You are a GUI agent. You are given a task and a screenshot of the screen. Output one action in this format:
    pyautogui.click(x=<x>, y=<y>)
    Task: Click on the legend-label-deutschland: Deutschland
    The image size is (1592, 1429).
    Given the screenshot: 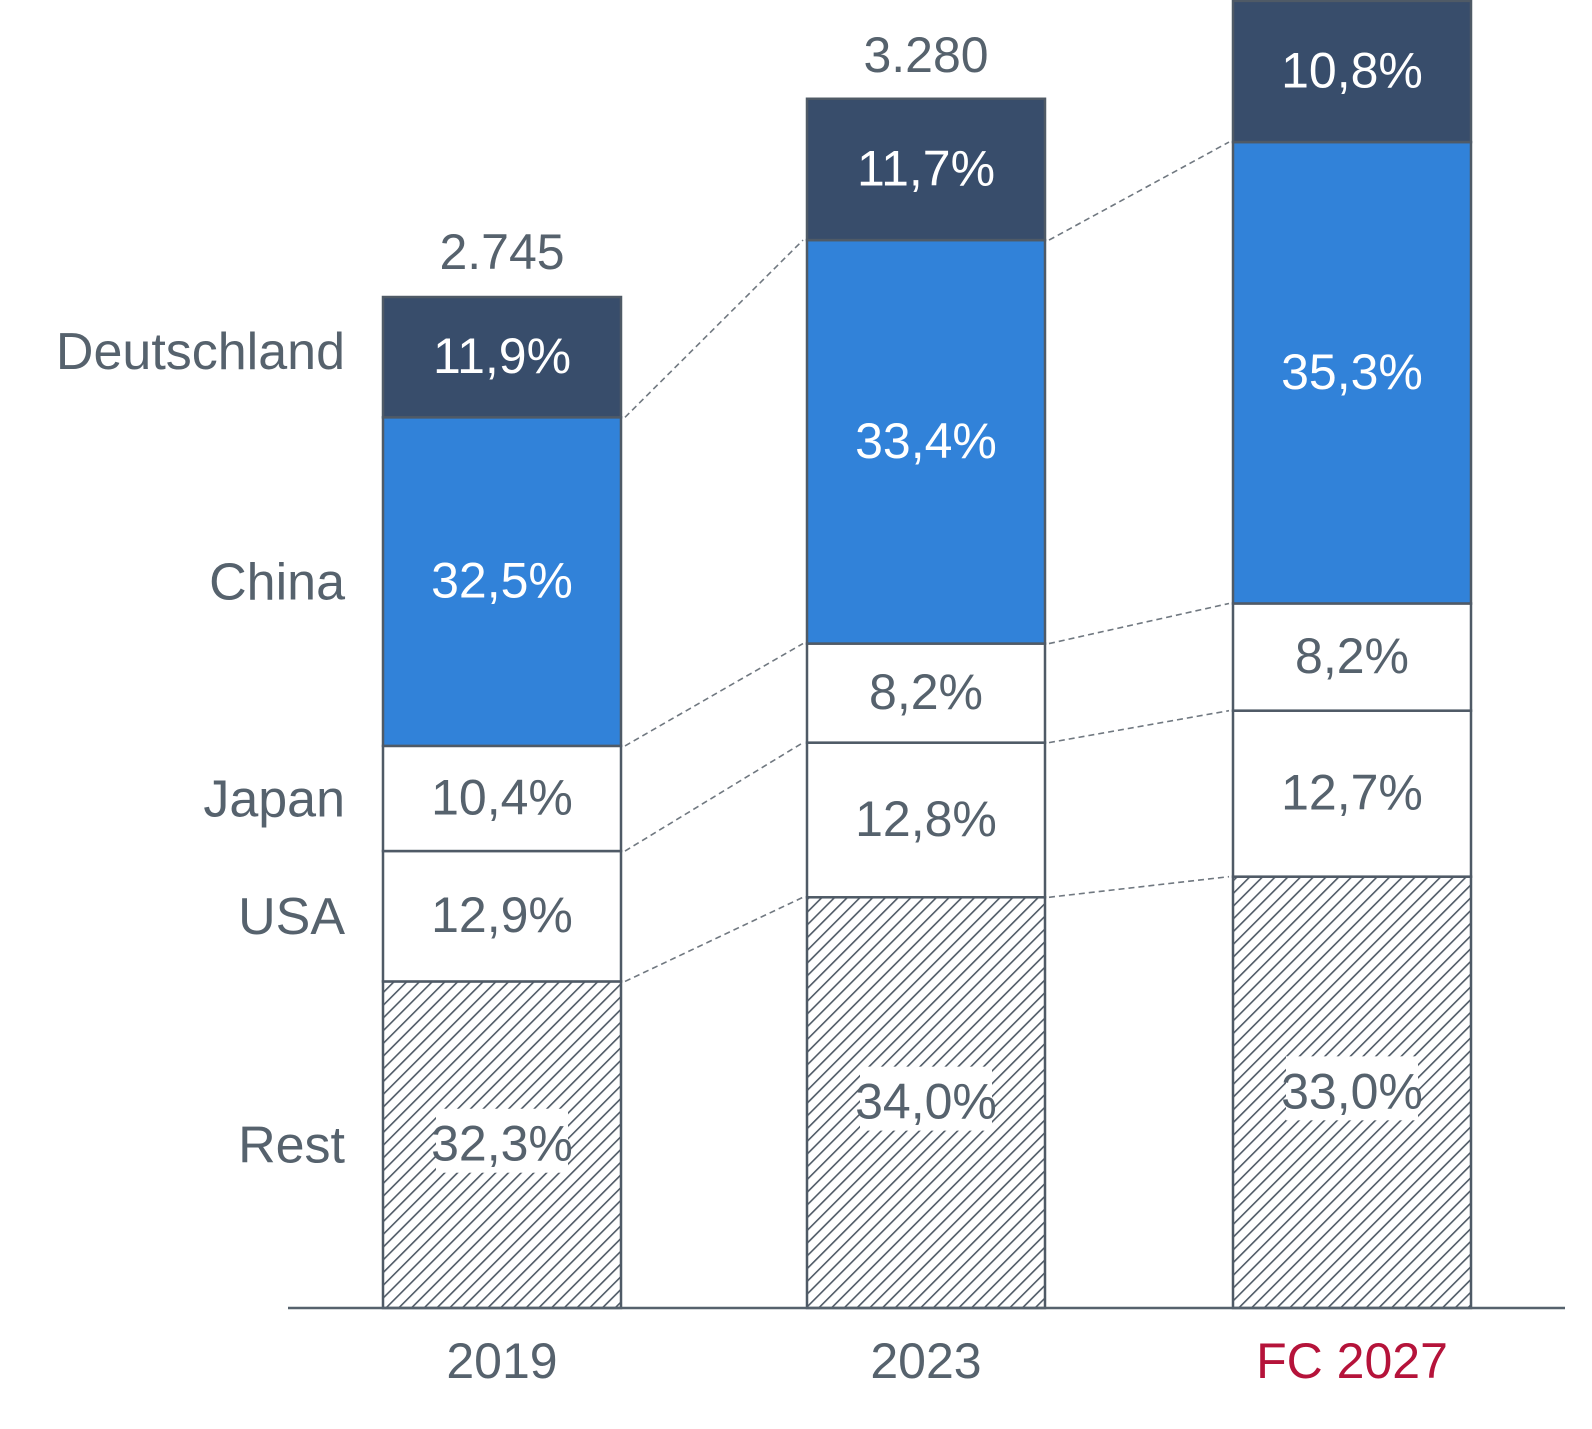 What is the action you would take?
    pyautogui.click(x=200, y=352)
    